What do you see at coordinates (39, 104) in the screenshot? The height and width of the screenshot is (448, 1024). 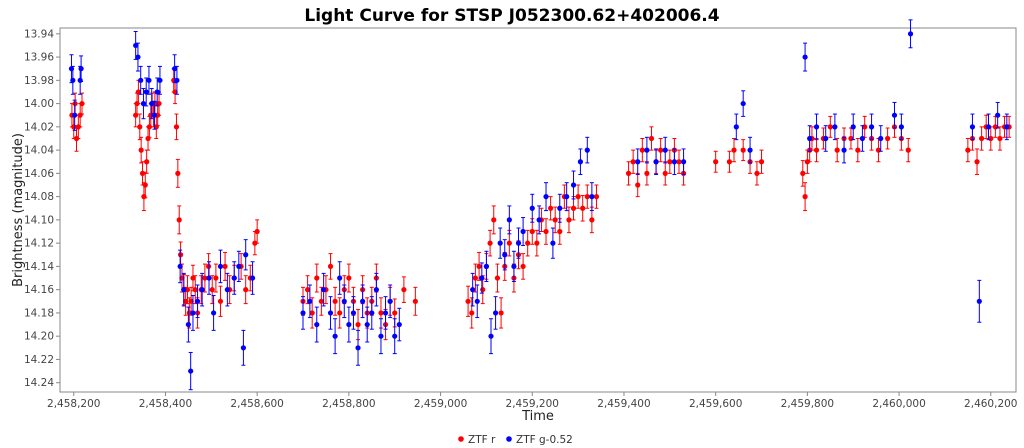 I see `y-tick-label: 14.00` at bounding box center [39, 104].